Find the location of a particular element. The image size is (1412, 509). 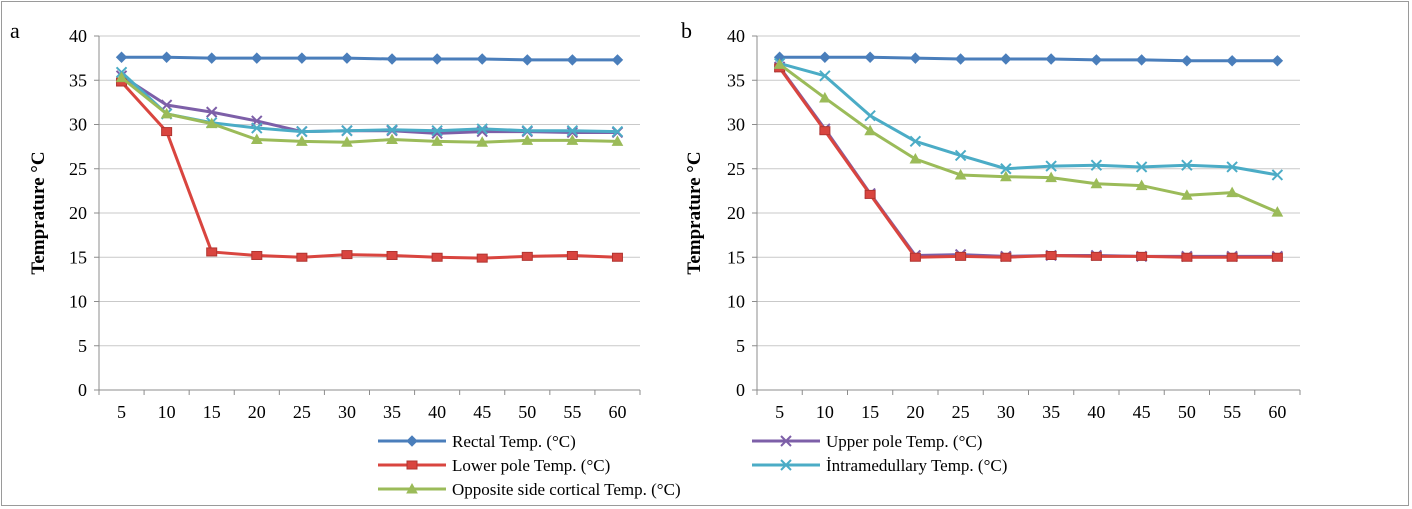

series-line-intramedullary is located at coordinates (369, 102).